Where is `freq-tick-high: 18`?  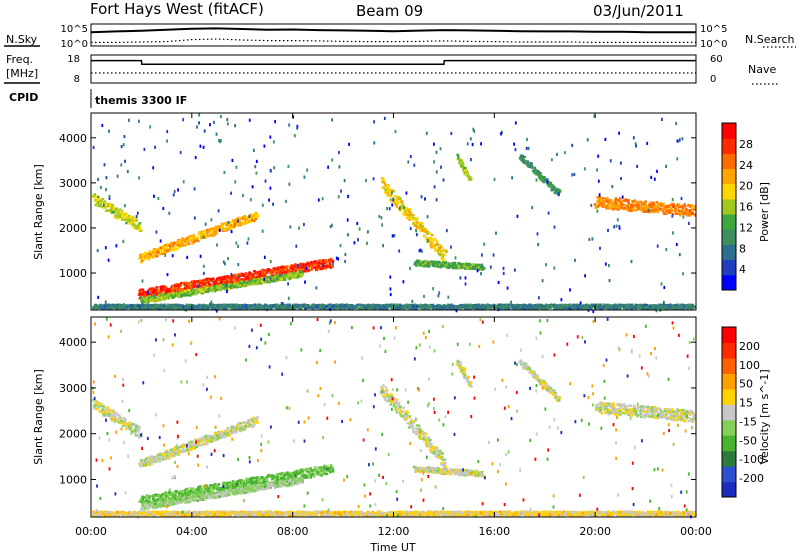
freq-tick-high: 18 is located at coordinates (73, 59).